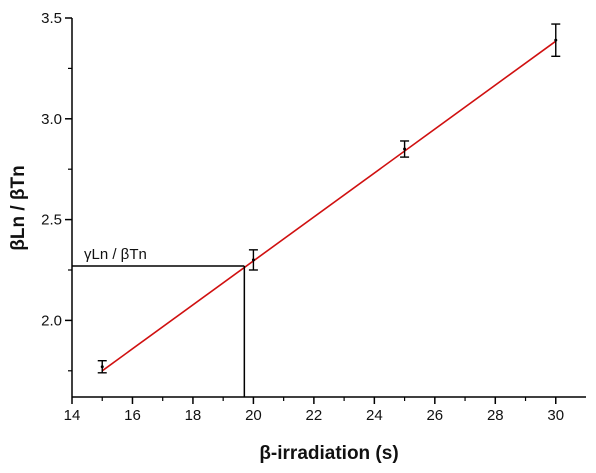 The height and width of the screenshot is (473, 596). What do you see at coordinates (328, 453) in the screenshot?
I see `x-axis-title: β-irradiation (s)` at bounding box center [328, 453].